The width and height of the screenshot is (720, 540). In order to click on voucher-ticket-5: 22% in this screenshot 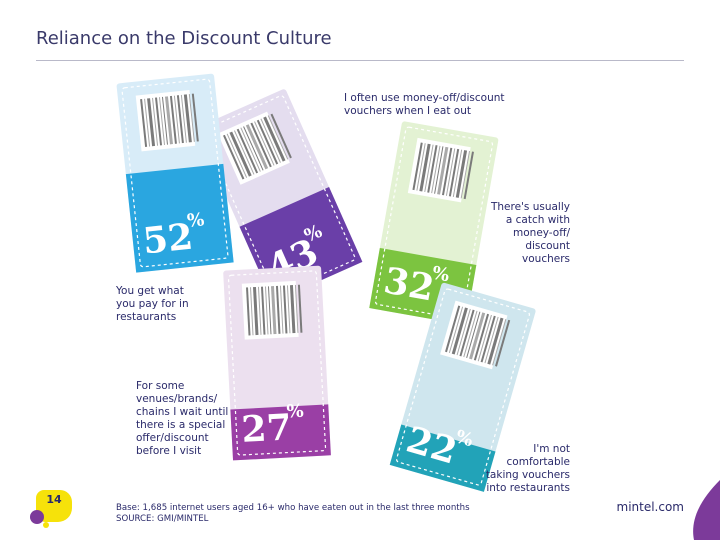, I will do `click(462, 387)`.